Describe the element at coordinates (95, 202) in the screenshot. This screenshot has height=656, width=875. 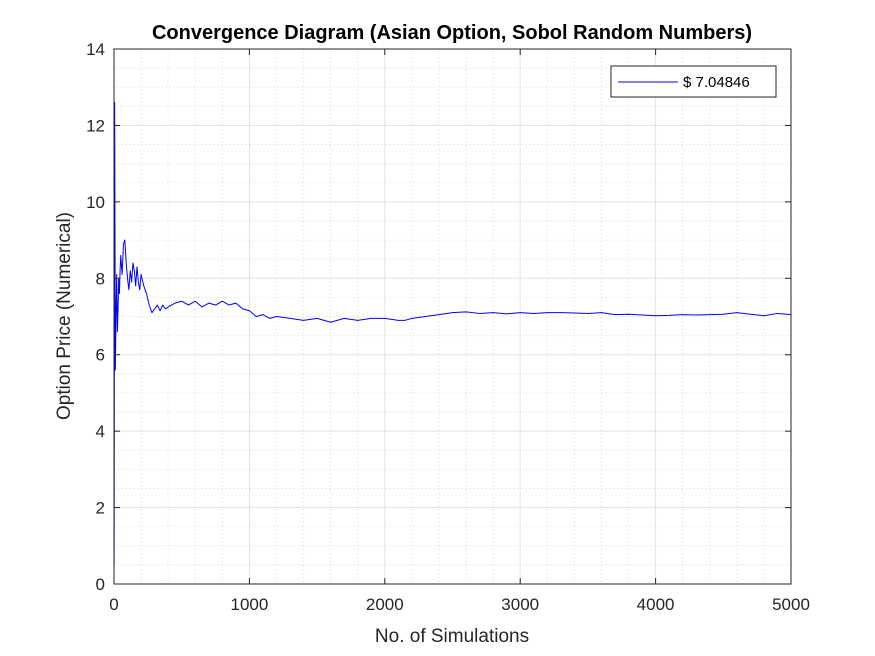
I see `y-tick-label: 10` at that location.